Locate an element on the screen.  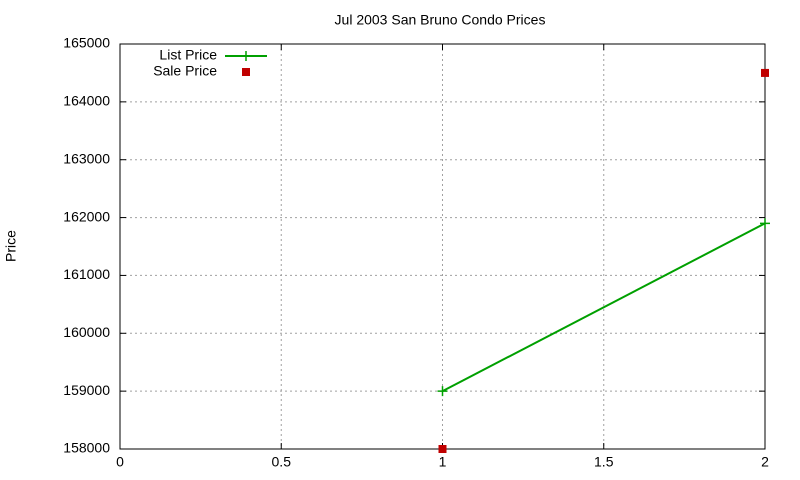
legend-label: List Price is located at coordinates (188, 55).